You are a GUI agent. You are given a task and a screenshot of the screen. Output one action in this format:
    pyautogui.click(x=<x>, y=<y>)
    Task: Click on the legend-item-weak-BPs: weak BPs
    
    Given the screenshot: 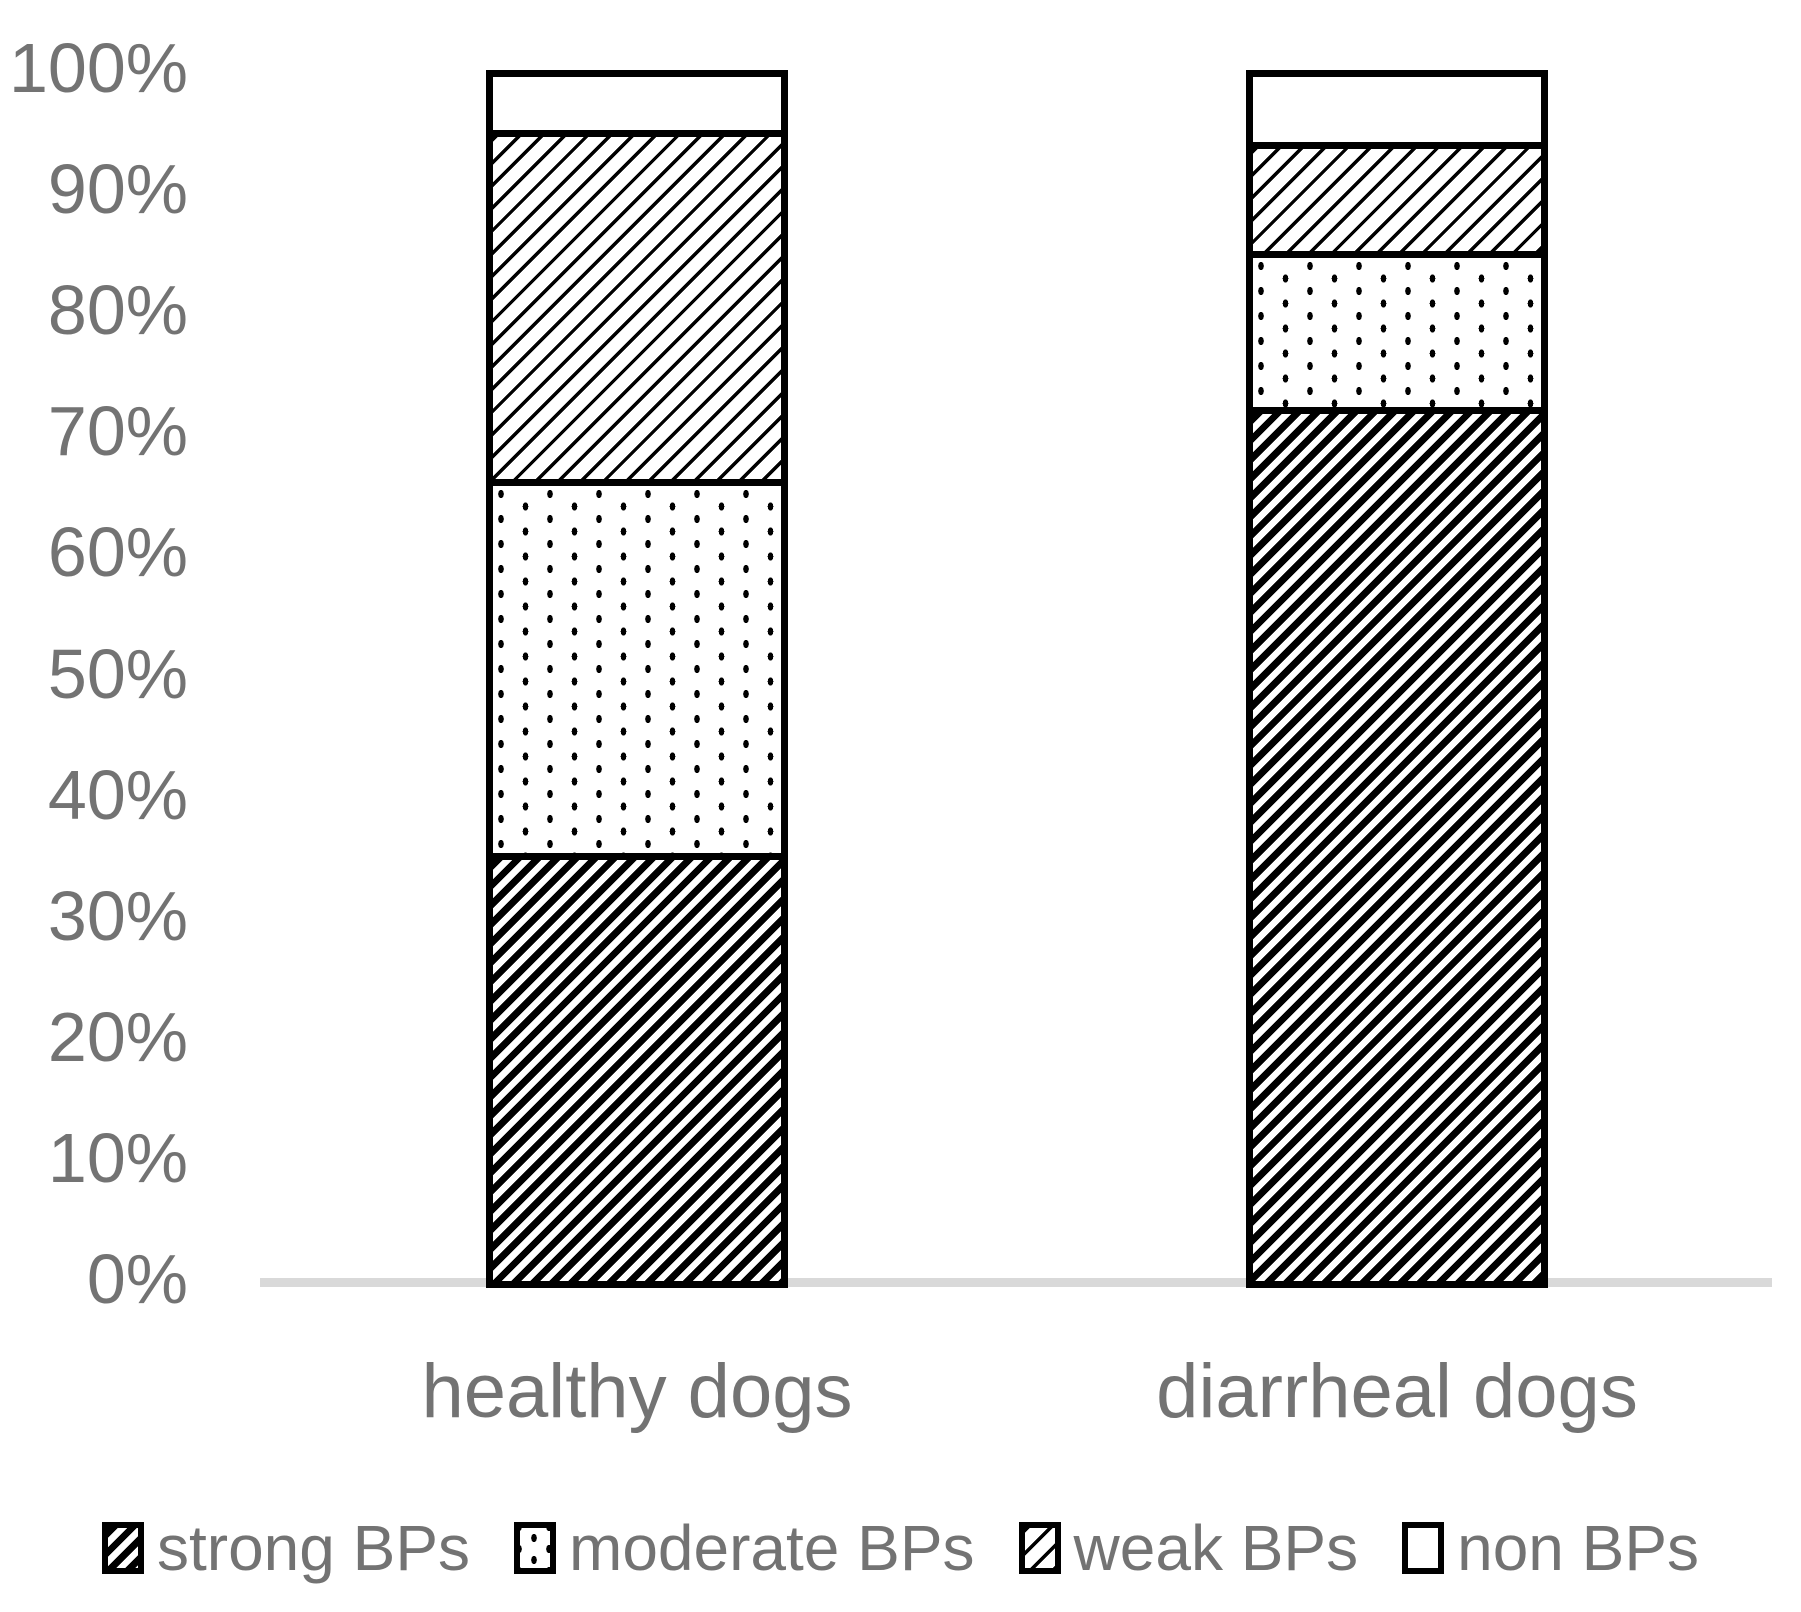 What is the action you would take?
    pyautogui.click(x=1188, y=1548)
    